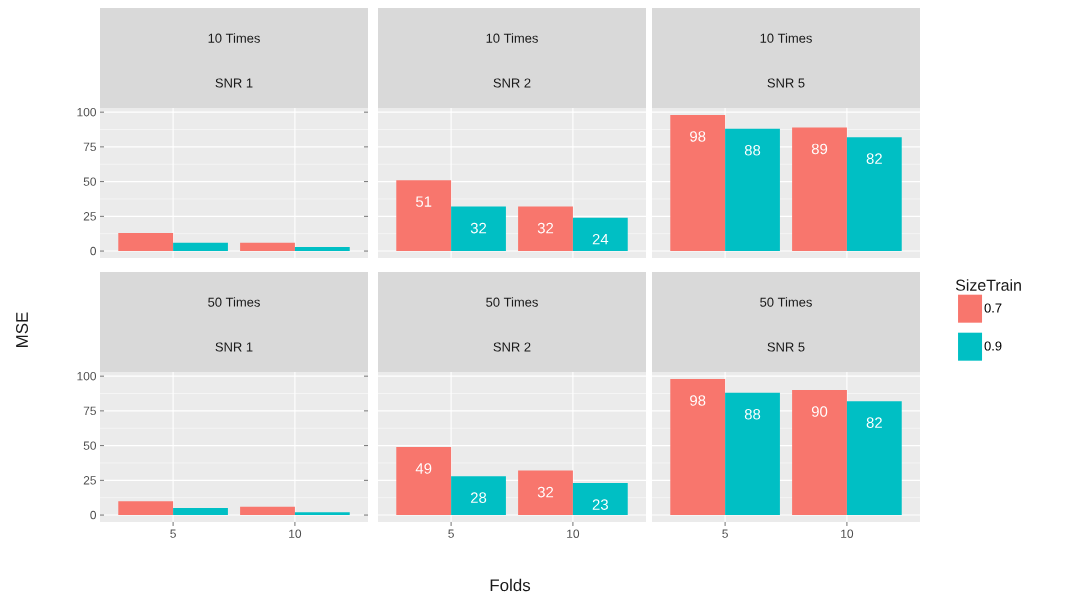  Describe the element at coordinates (993, 308) in the screenshot. I see `legend-label: 0.7` at that location.